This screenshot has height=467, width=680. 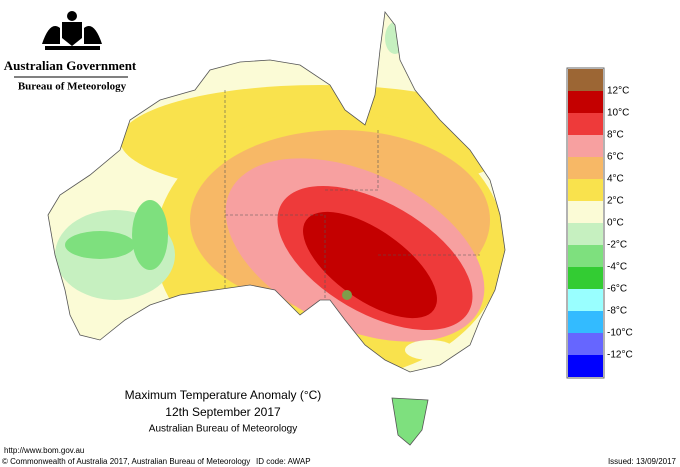 What do you see at coordinates (620, 355) in the screenshot?
I see `legend-label: -12°C` at bounding box center [620, 355].